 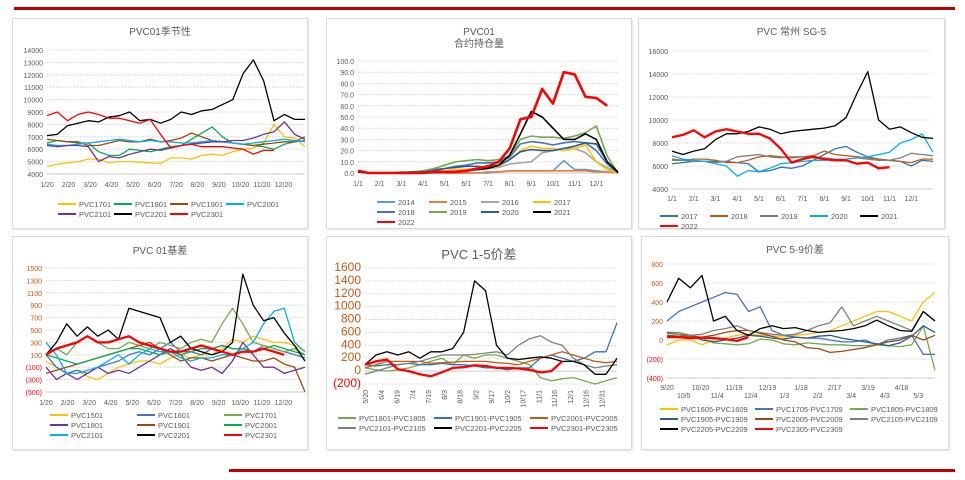 What do you see at coordinates (406, 222) in the screenshot?
I see `legend-label: 2022` at bounding box center [406, 222].